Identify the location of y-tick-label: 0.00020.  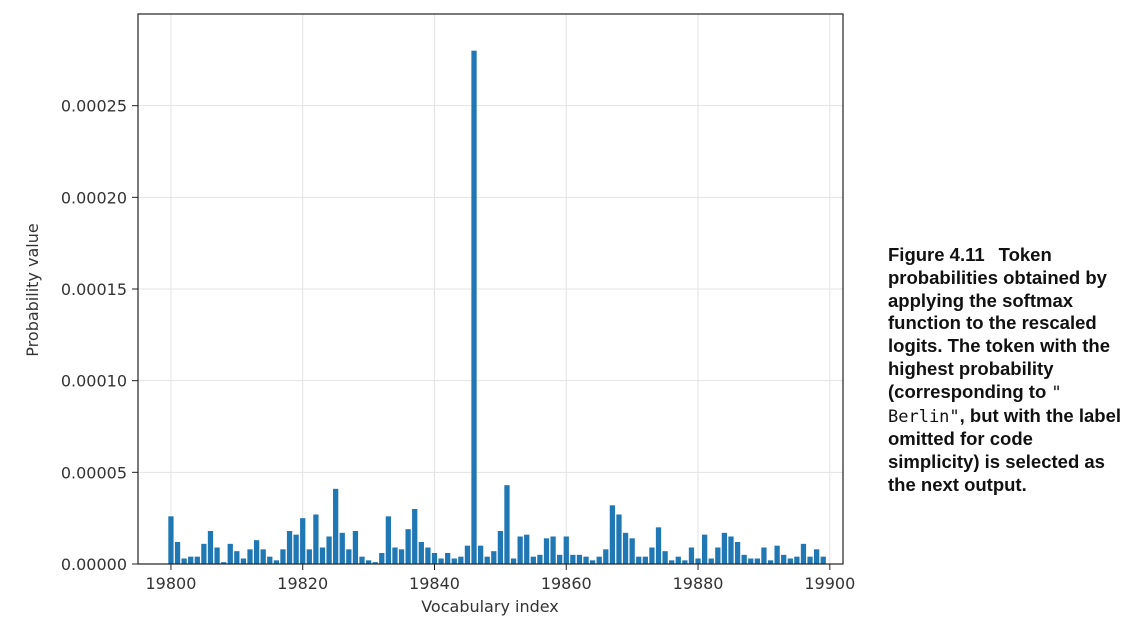
(94, 197).